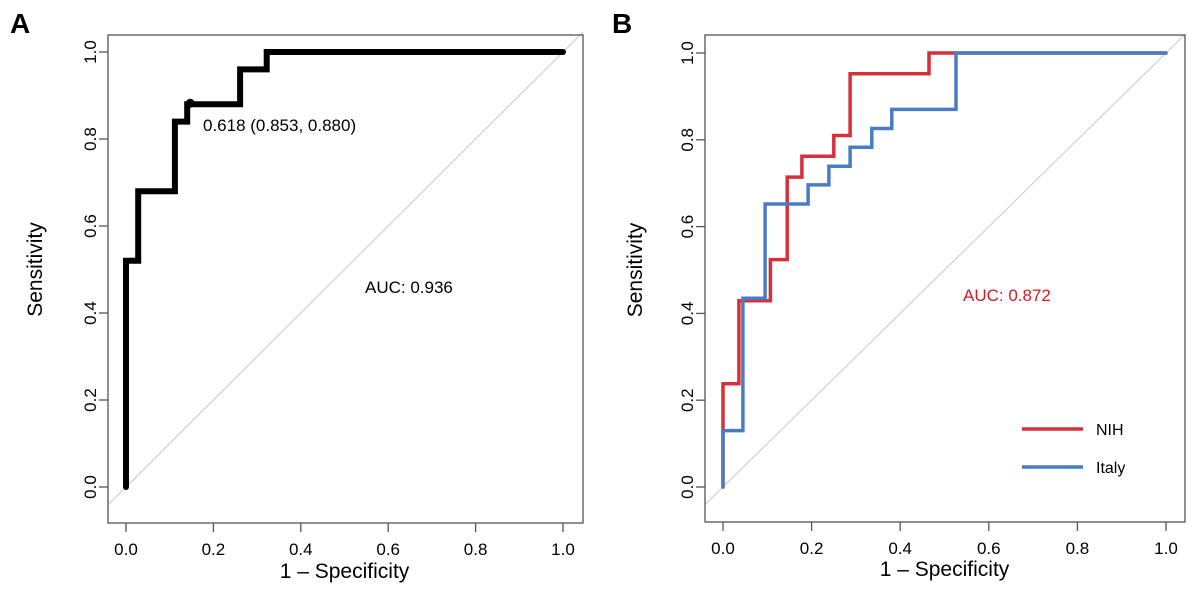 This screenshot has width=1200, height=592. Describe the element at coordinates (190, 103) in the screenshot. I see `threshold-point` at that location.